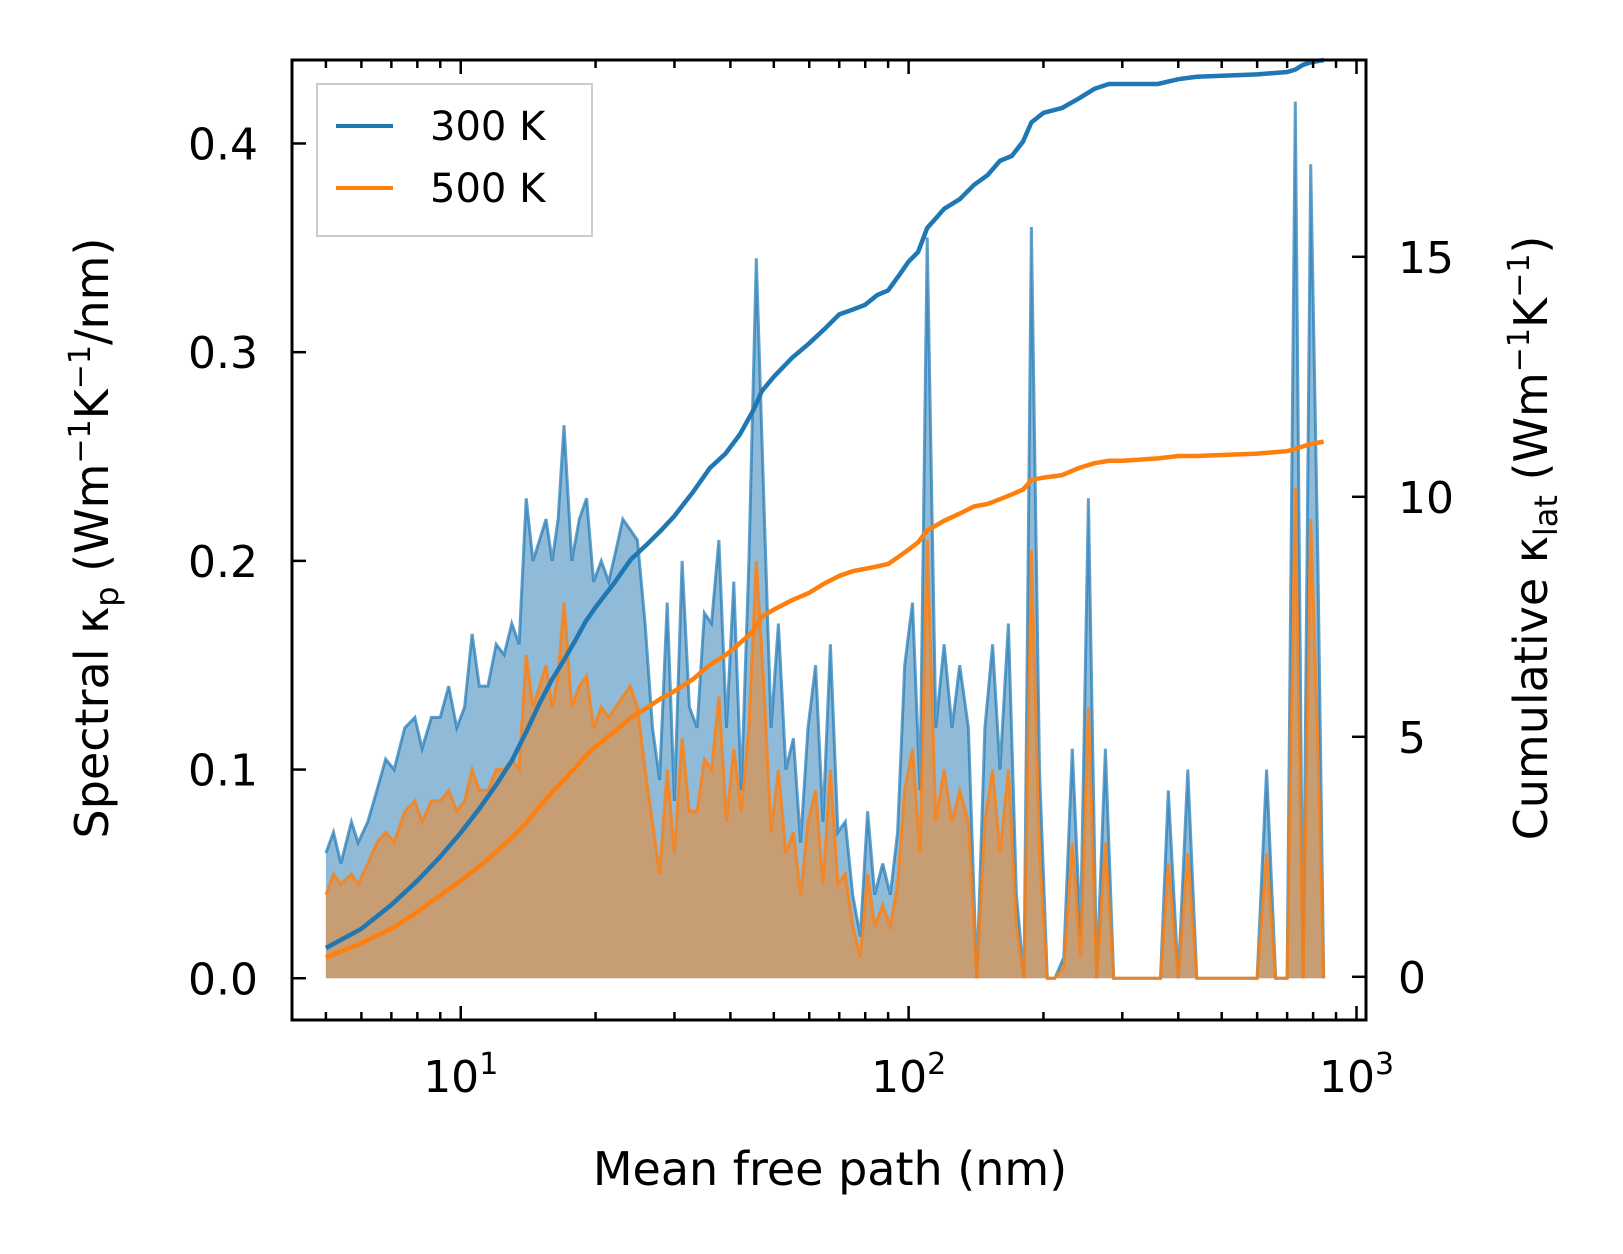 The image size is (1623, 1254). I want to click on legend-label-500K: 500 K, so click(488, 189).